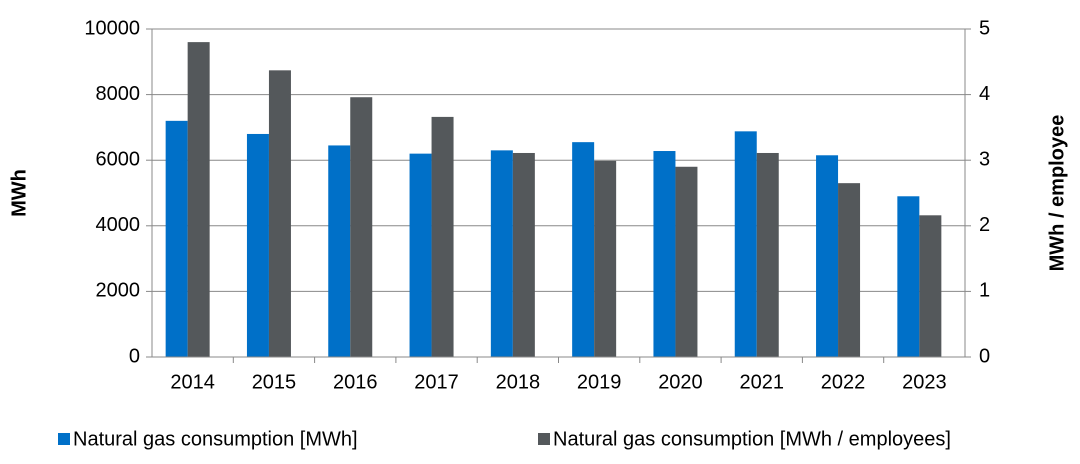  I want to click on y2-tick-label: 5, so click(984, 28).